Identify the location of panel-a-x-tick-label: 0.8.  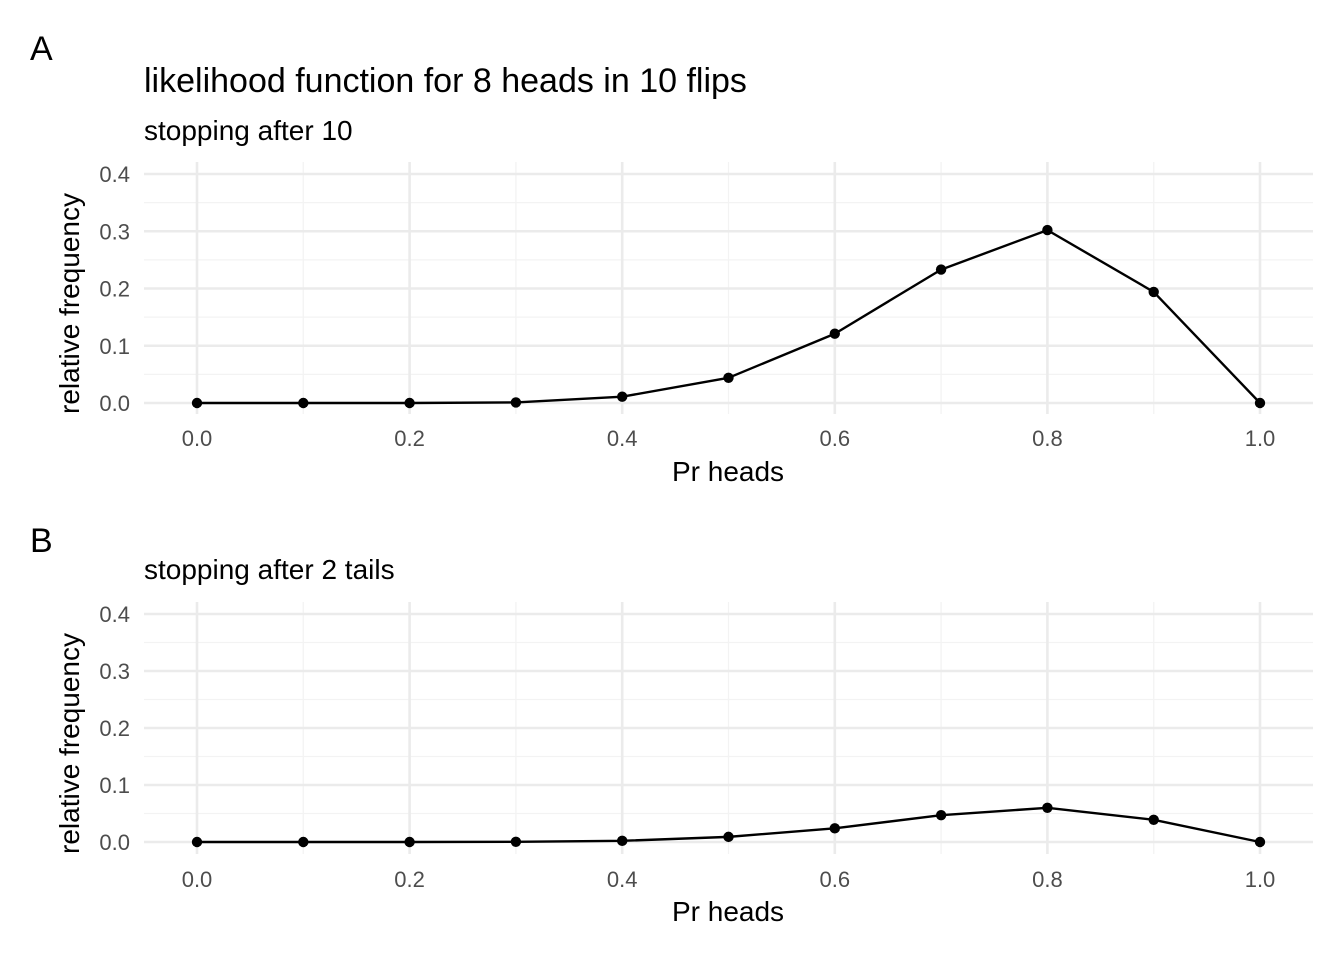
(1047, 438).